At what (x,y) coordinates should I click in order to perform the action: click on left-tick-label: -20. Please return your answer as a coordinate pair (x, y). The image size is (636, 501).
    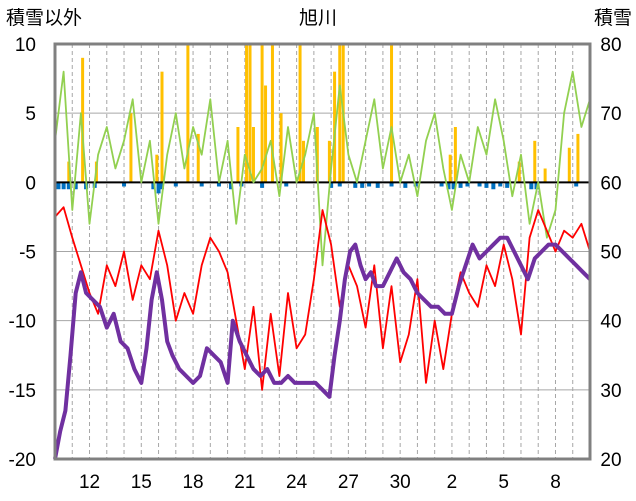
    Looking at the image, I should click on (22, 460).